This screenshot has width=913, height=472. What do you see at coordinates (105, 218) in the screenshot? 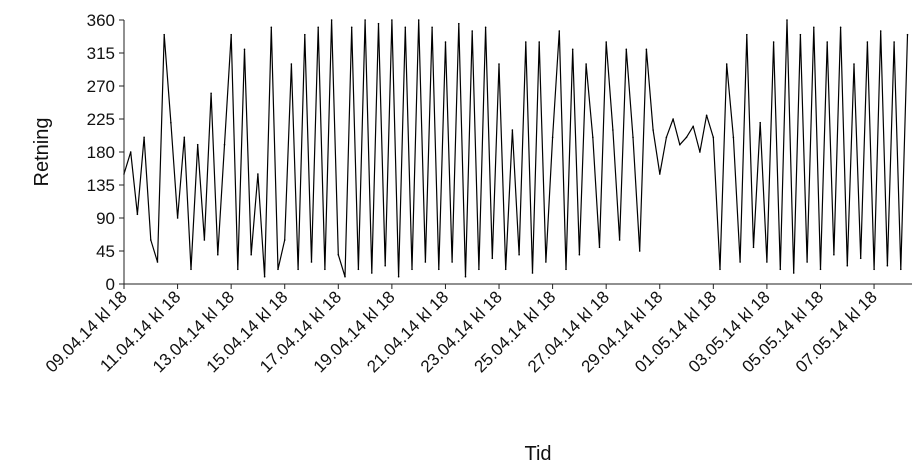
I see `y-tick-label: 90` at bounding box center [105, 218].